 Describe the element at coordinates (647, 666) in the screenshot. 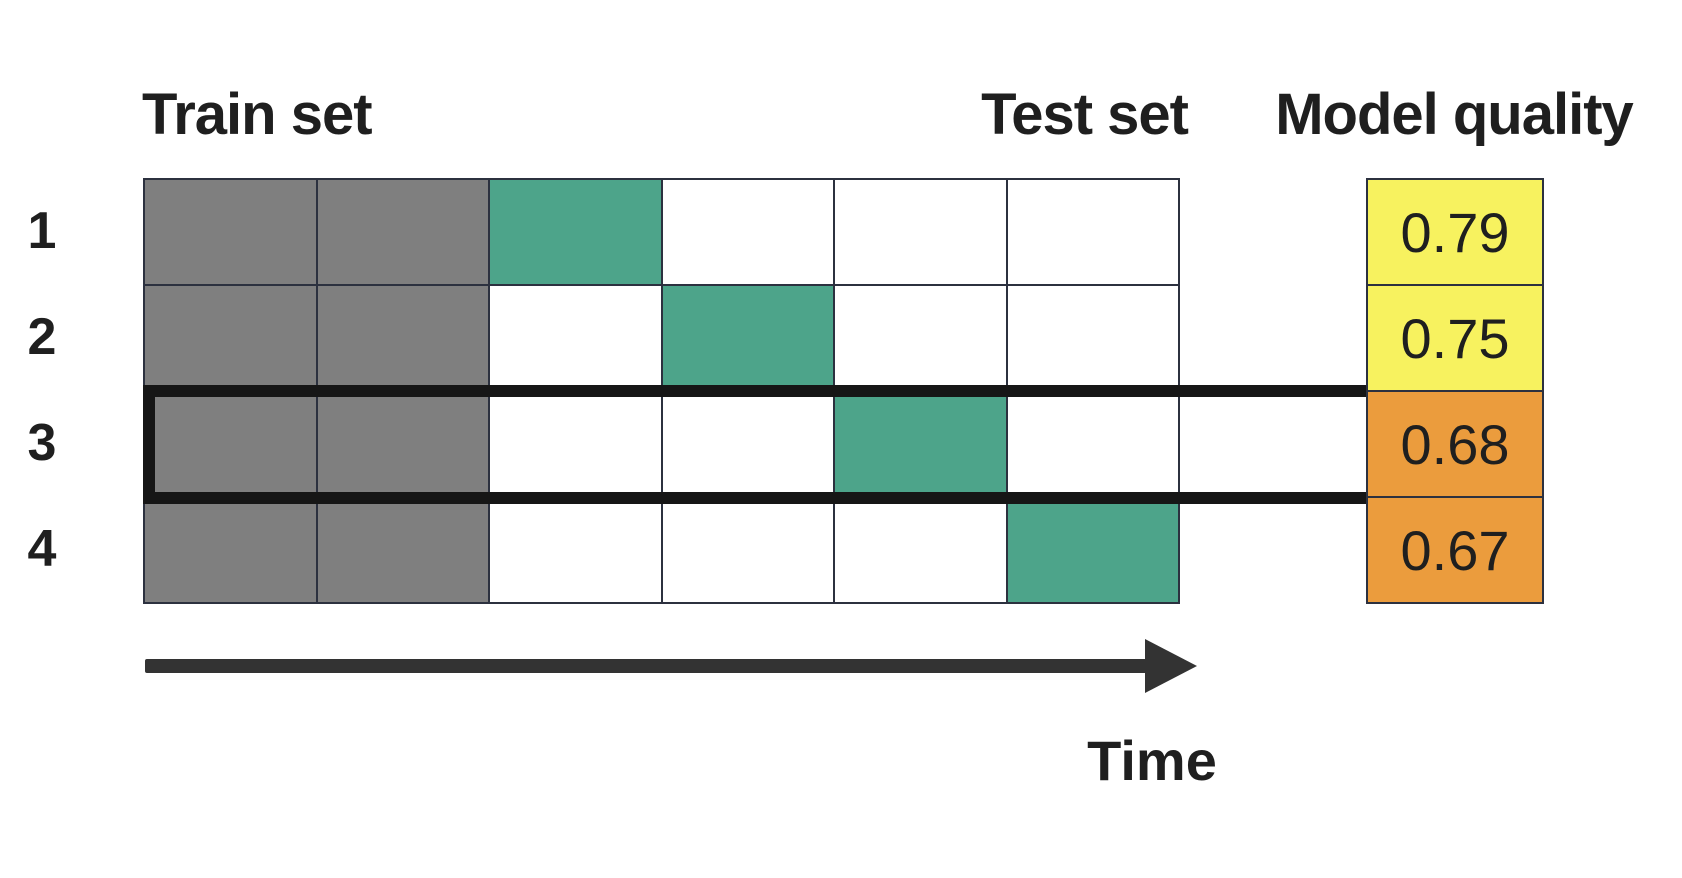

I see `time-arrow-shaft` at that location.